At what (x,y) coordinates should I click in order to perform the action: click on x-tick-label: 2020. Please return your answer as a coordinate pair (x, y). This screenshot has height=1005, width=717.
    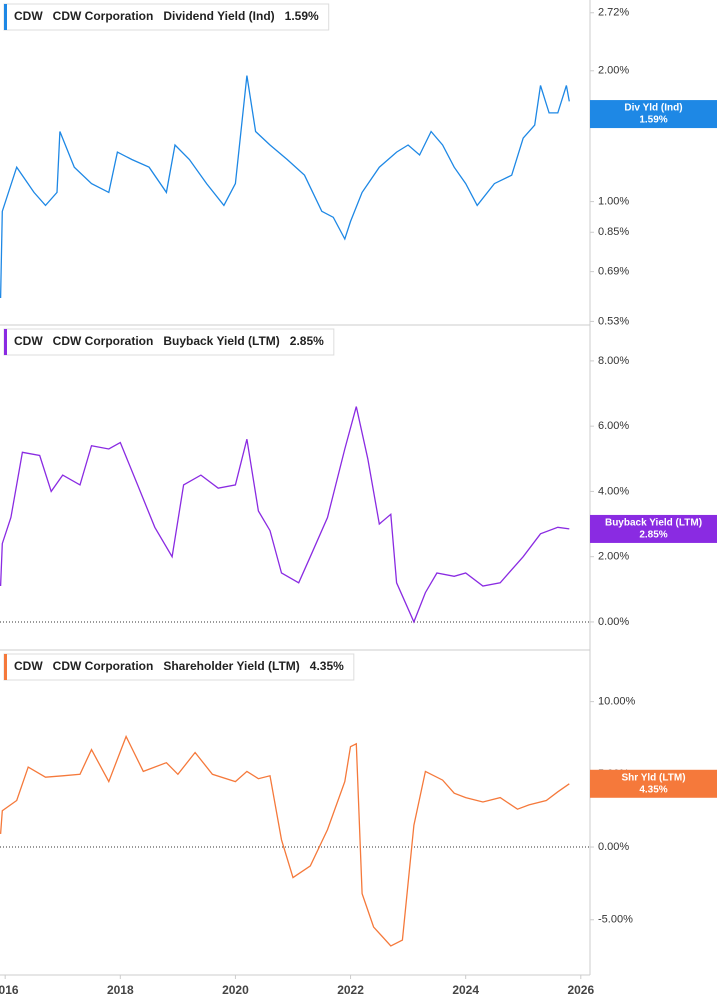
    Looking at the image, I should click on (235, 990).